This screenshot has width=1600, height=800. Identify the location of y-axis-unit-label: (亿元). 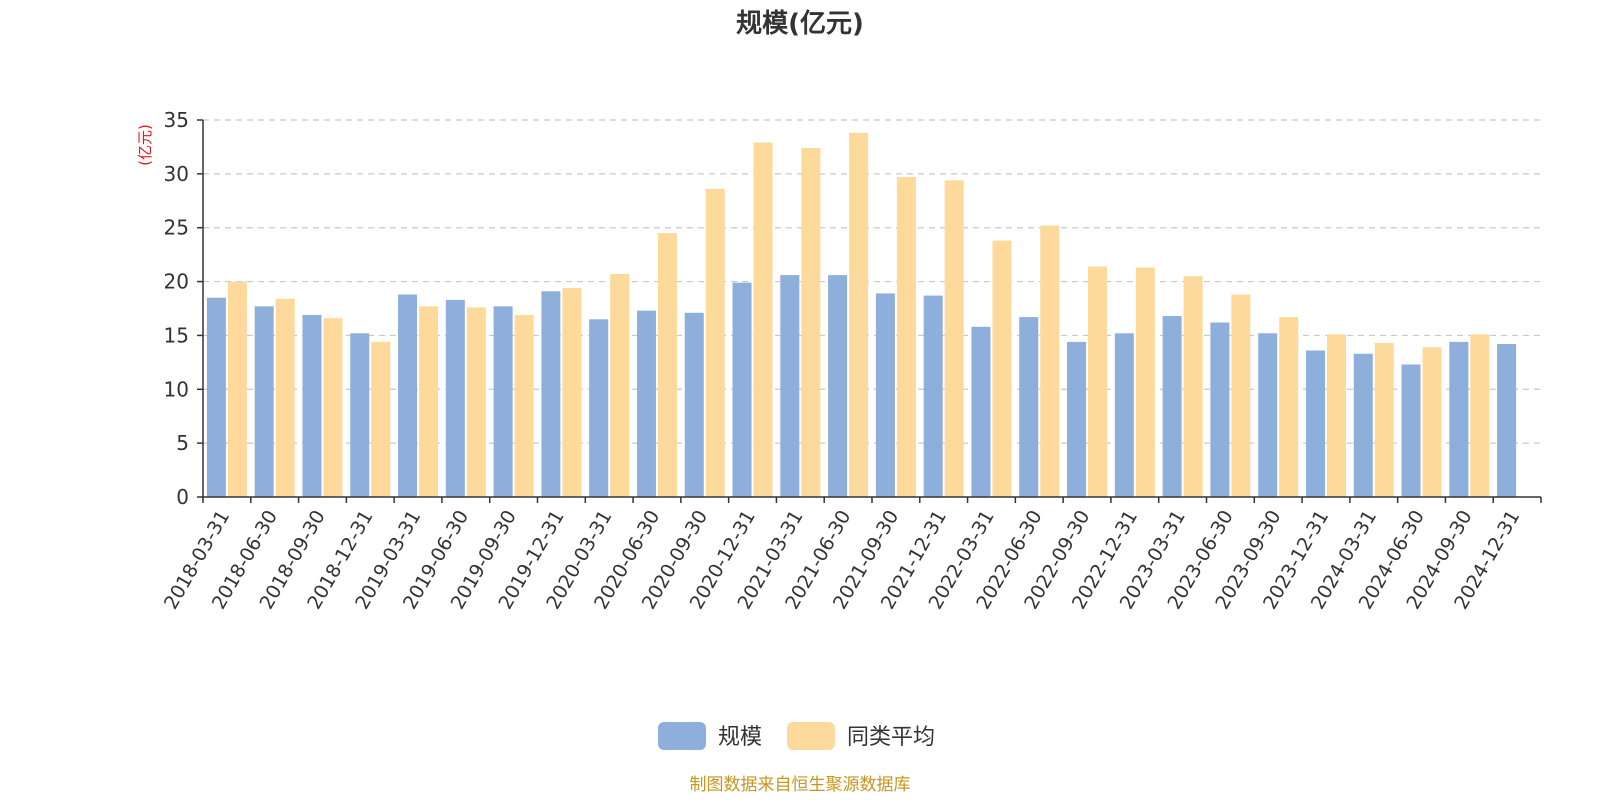
(145, 145).